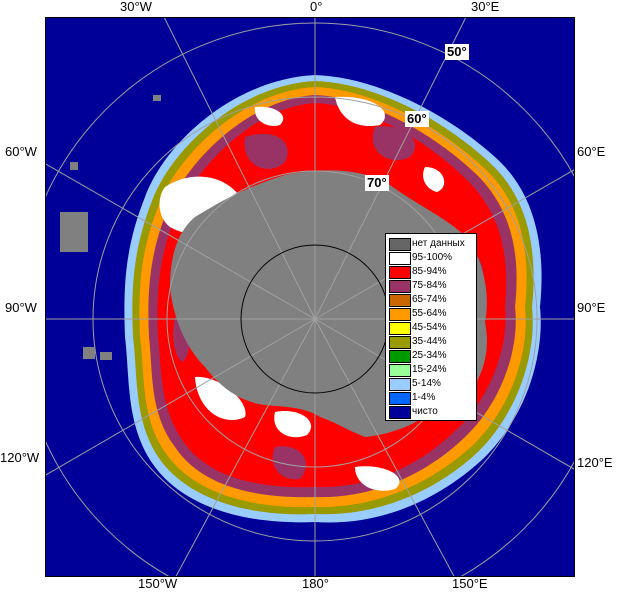 The width and height of the screenshot is (617, 594). What do you see at coordinates (425, 411) in the screenshot?
I see `legend-label: чисто` at bounding box center [425, 411].